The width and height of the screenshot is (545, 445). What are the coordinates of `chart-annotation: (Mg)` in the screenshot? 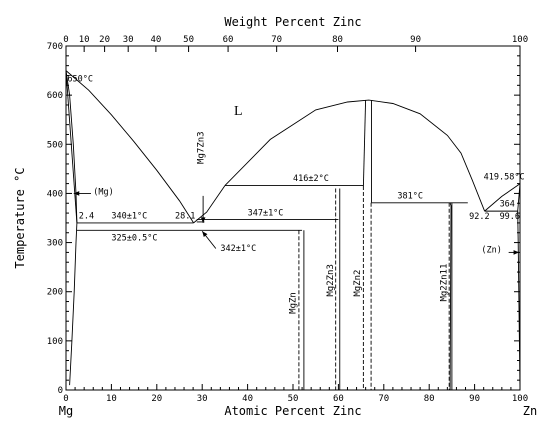 It's located at (103, 192).